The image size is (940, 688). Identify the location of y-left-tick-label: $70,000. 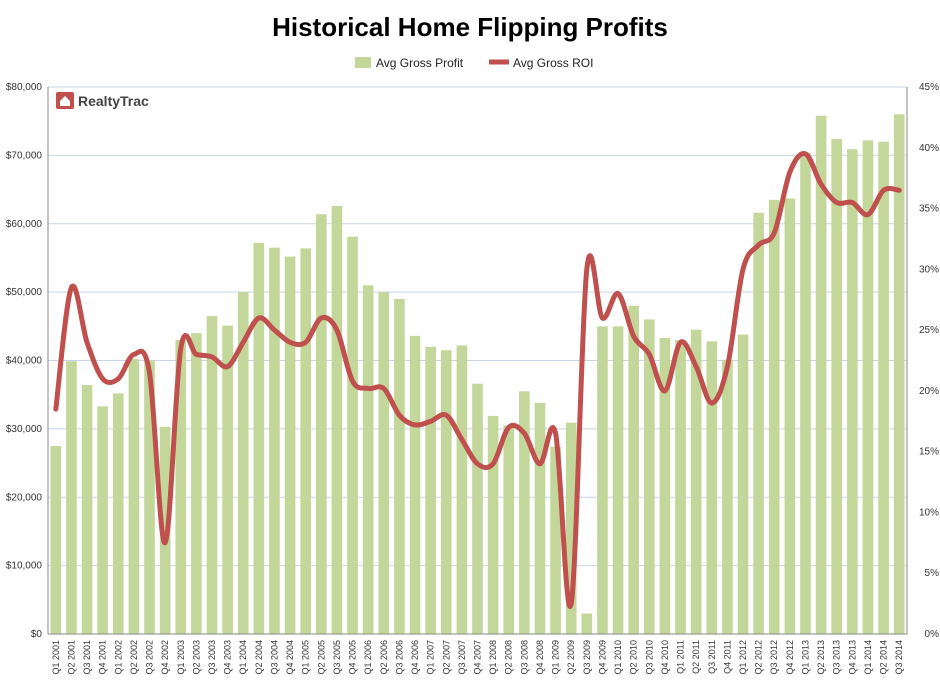
(24, 155).